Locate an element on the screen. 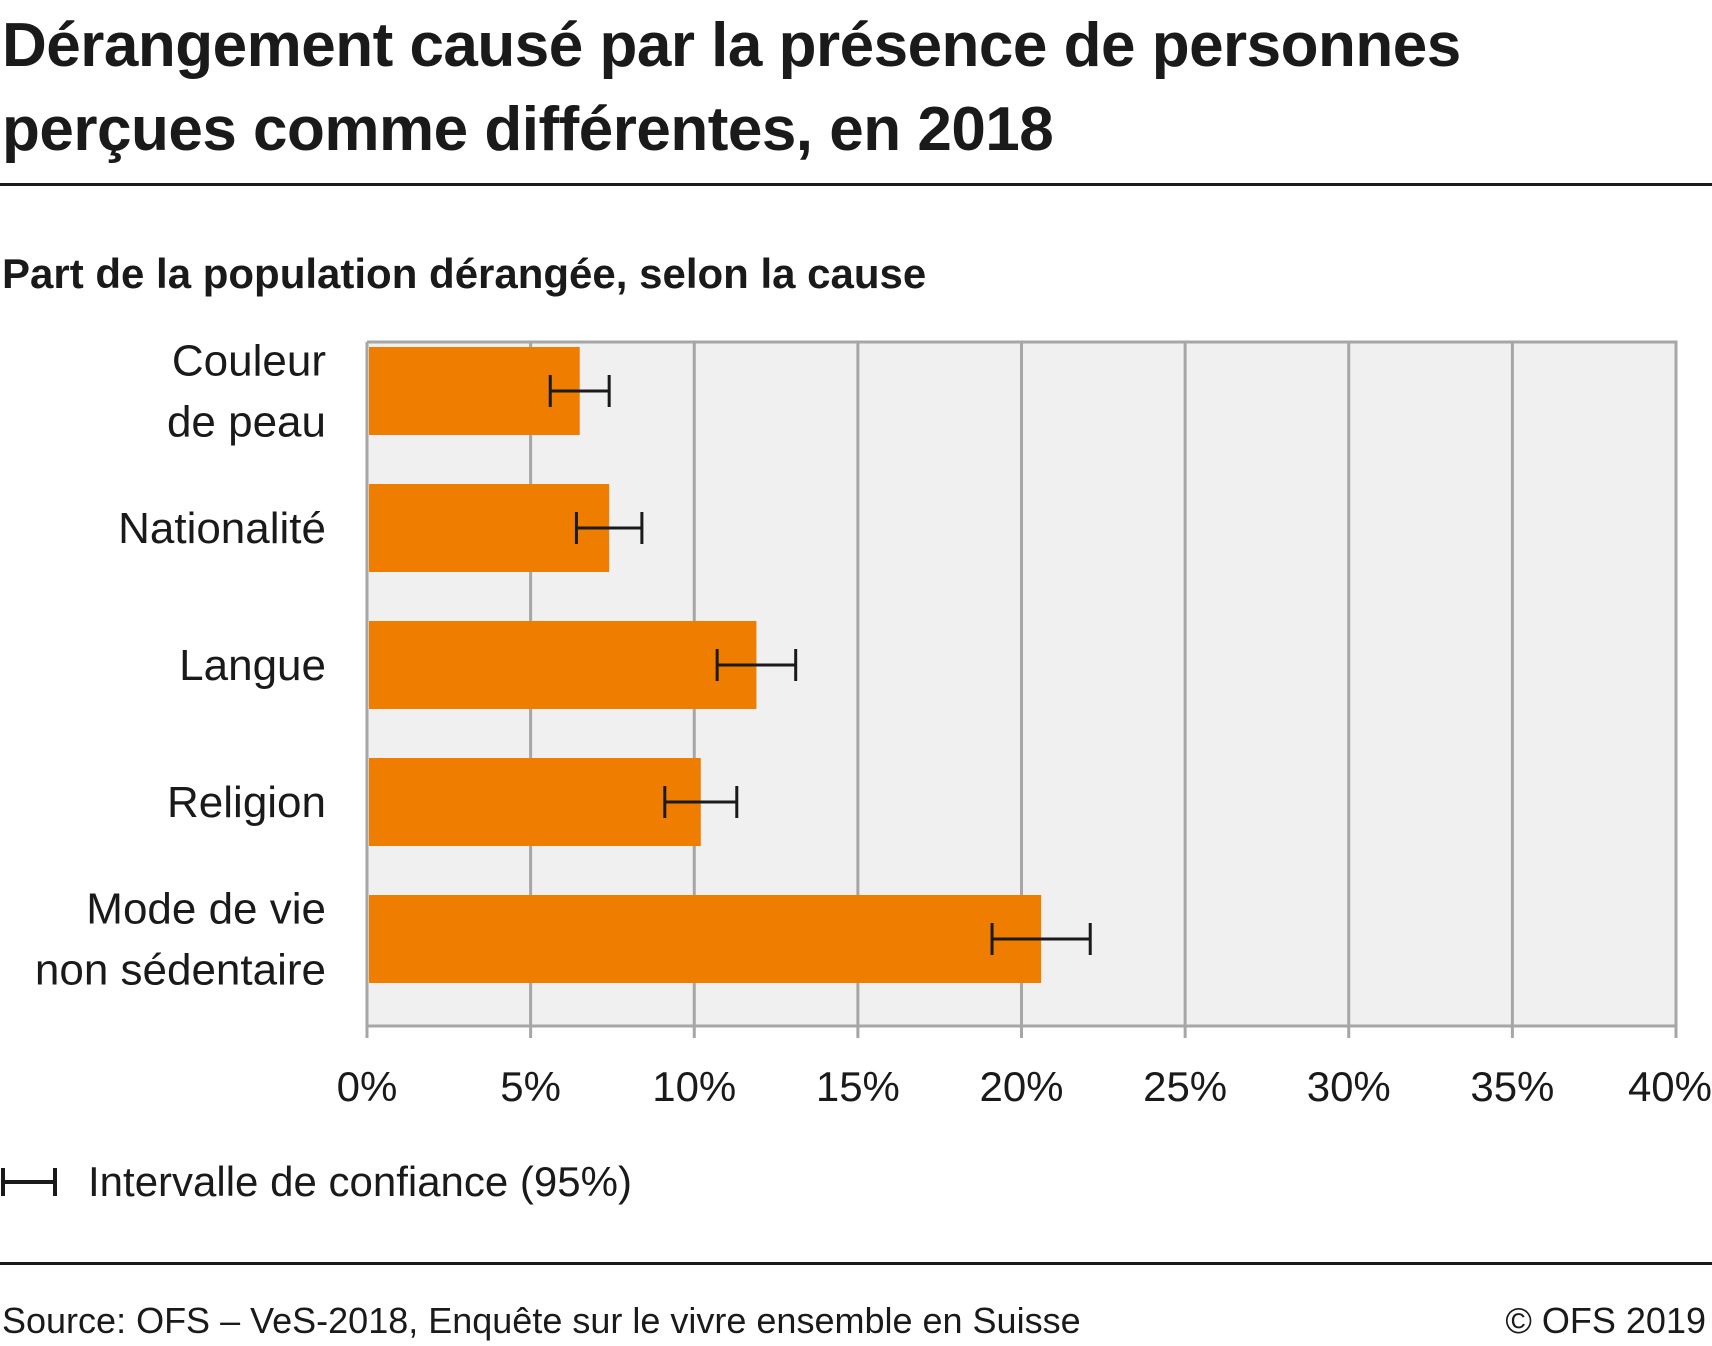  category-label: Couleur is located at coordinates (249, 361).